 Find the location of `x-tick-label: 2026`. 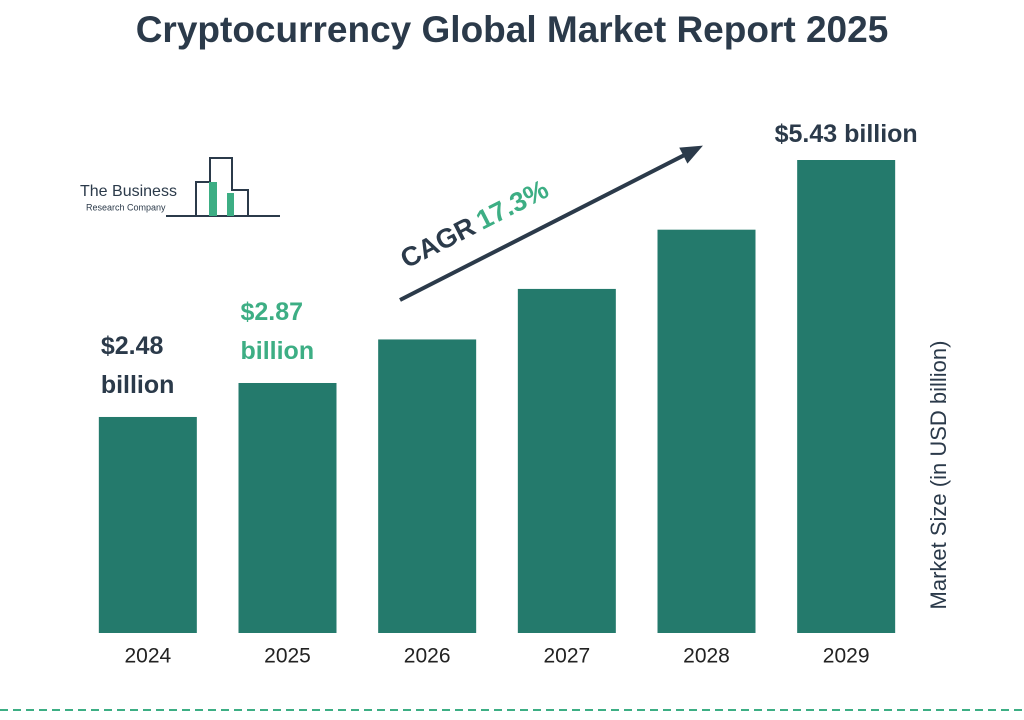

x-tick-label: 2026 is located at coordinates (427, 656).